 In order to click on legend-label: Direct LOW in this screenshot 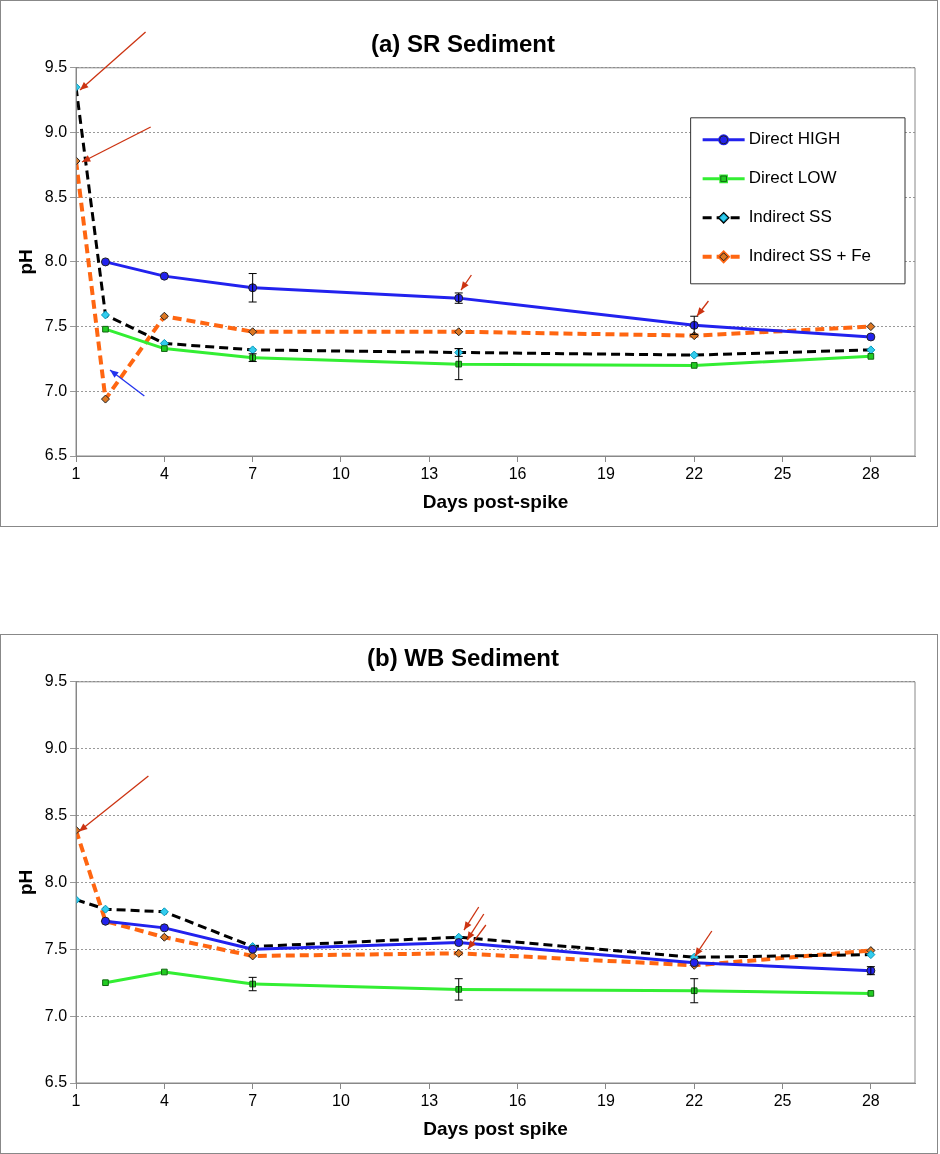, I will do `click(792, 178)`.